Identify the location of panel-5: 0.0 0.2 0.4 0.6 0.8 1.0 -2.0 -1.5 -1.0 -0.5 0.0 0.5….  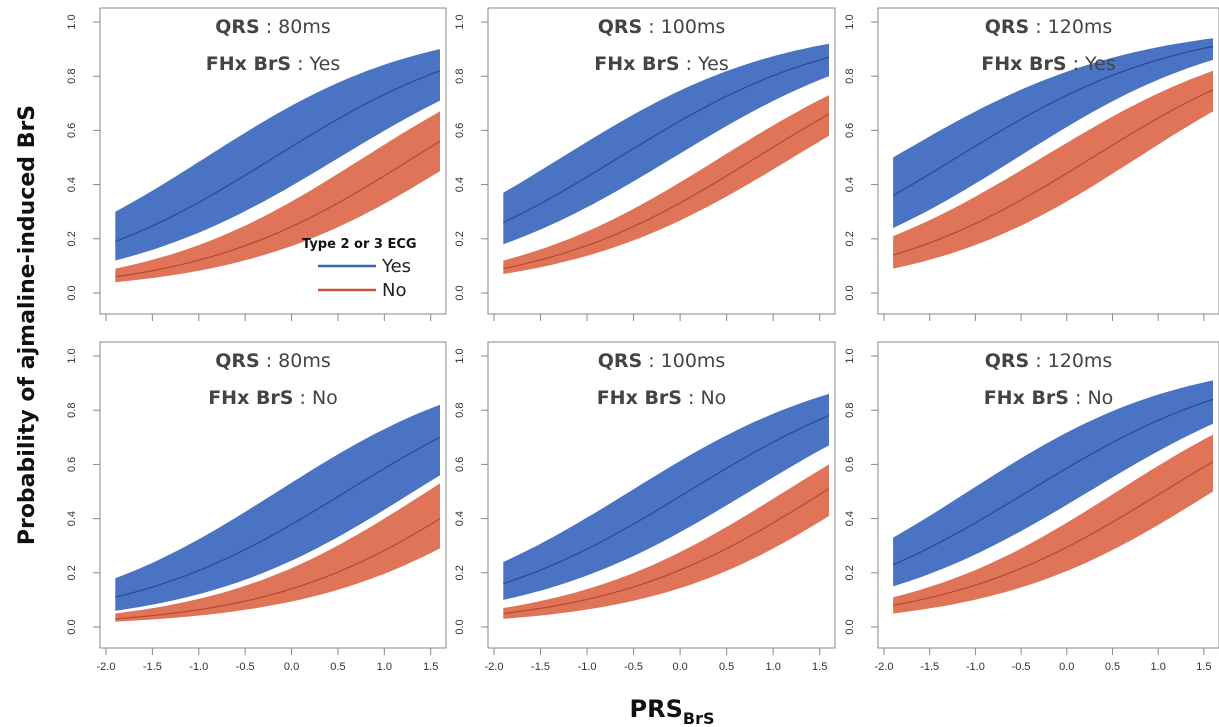
(645, 507).